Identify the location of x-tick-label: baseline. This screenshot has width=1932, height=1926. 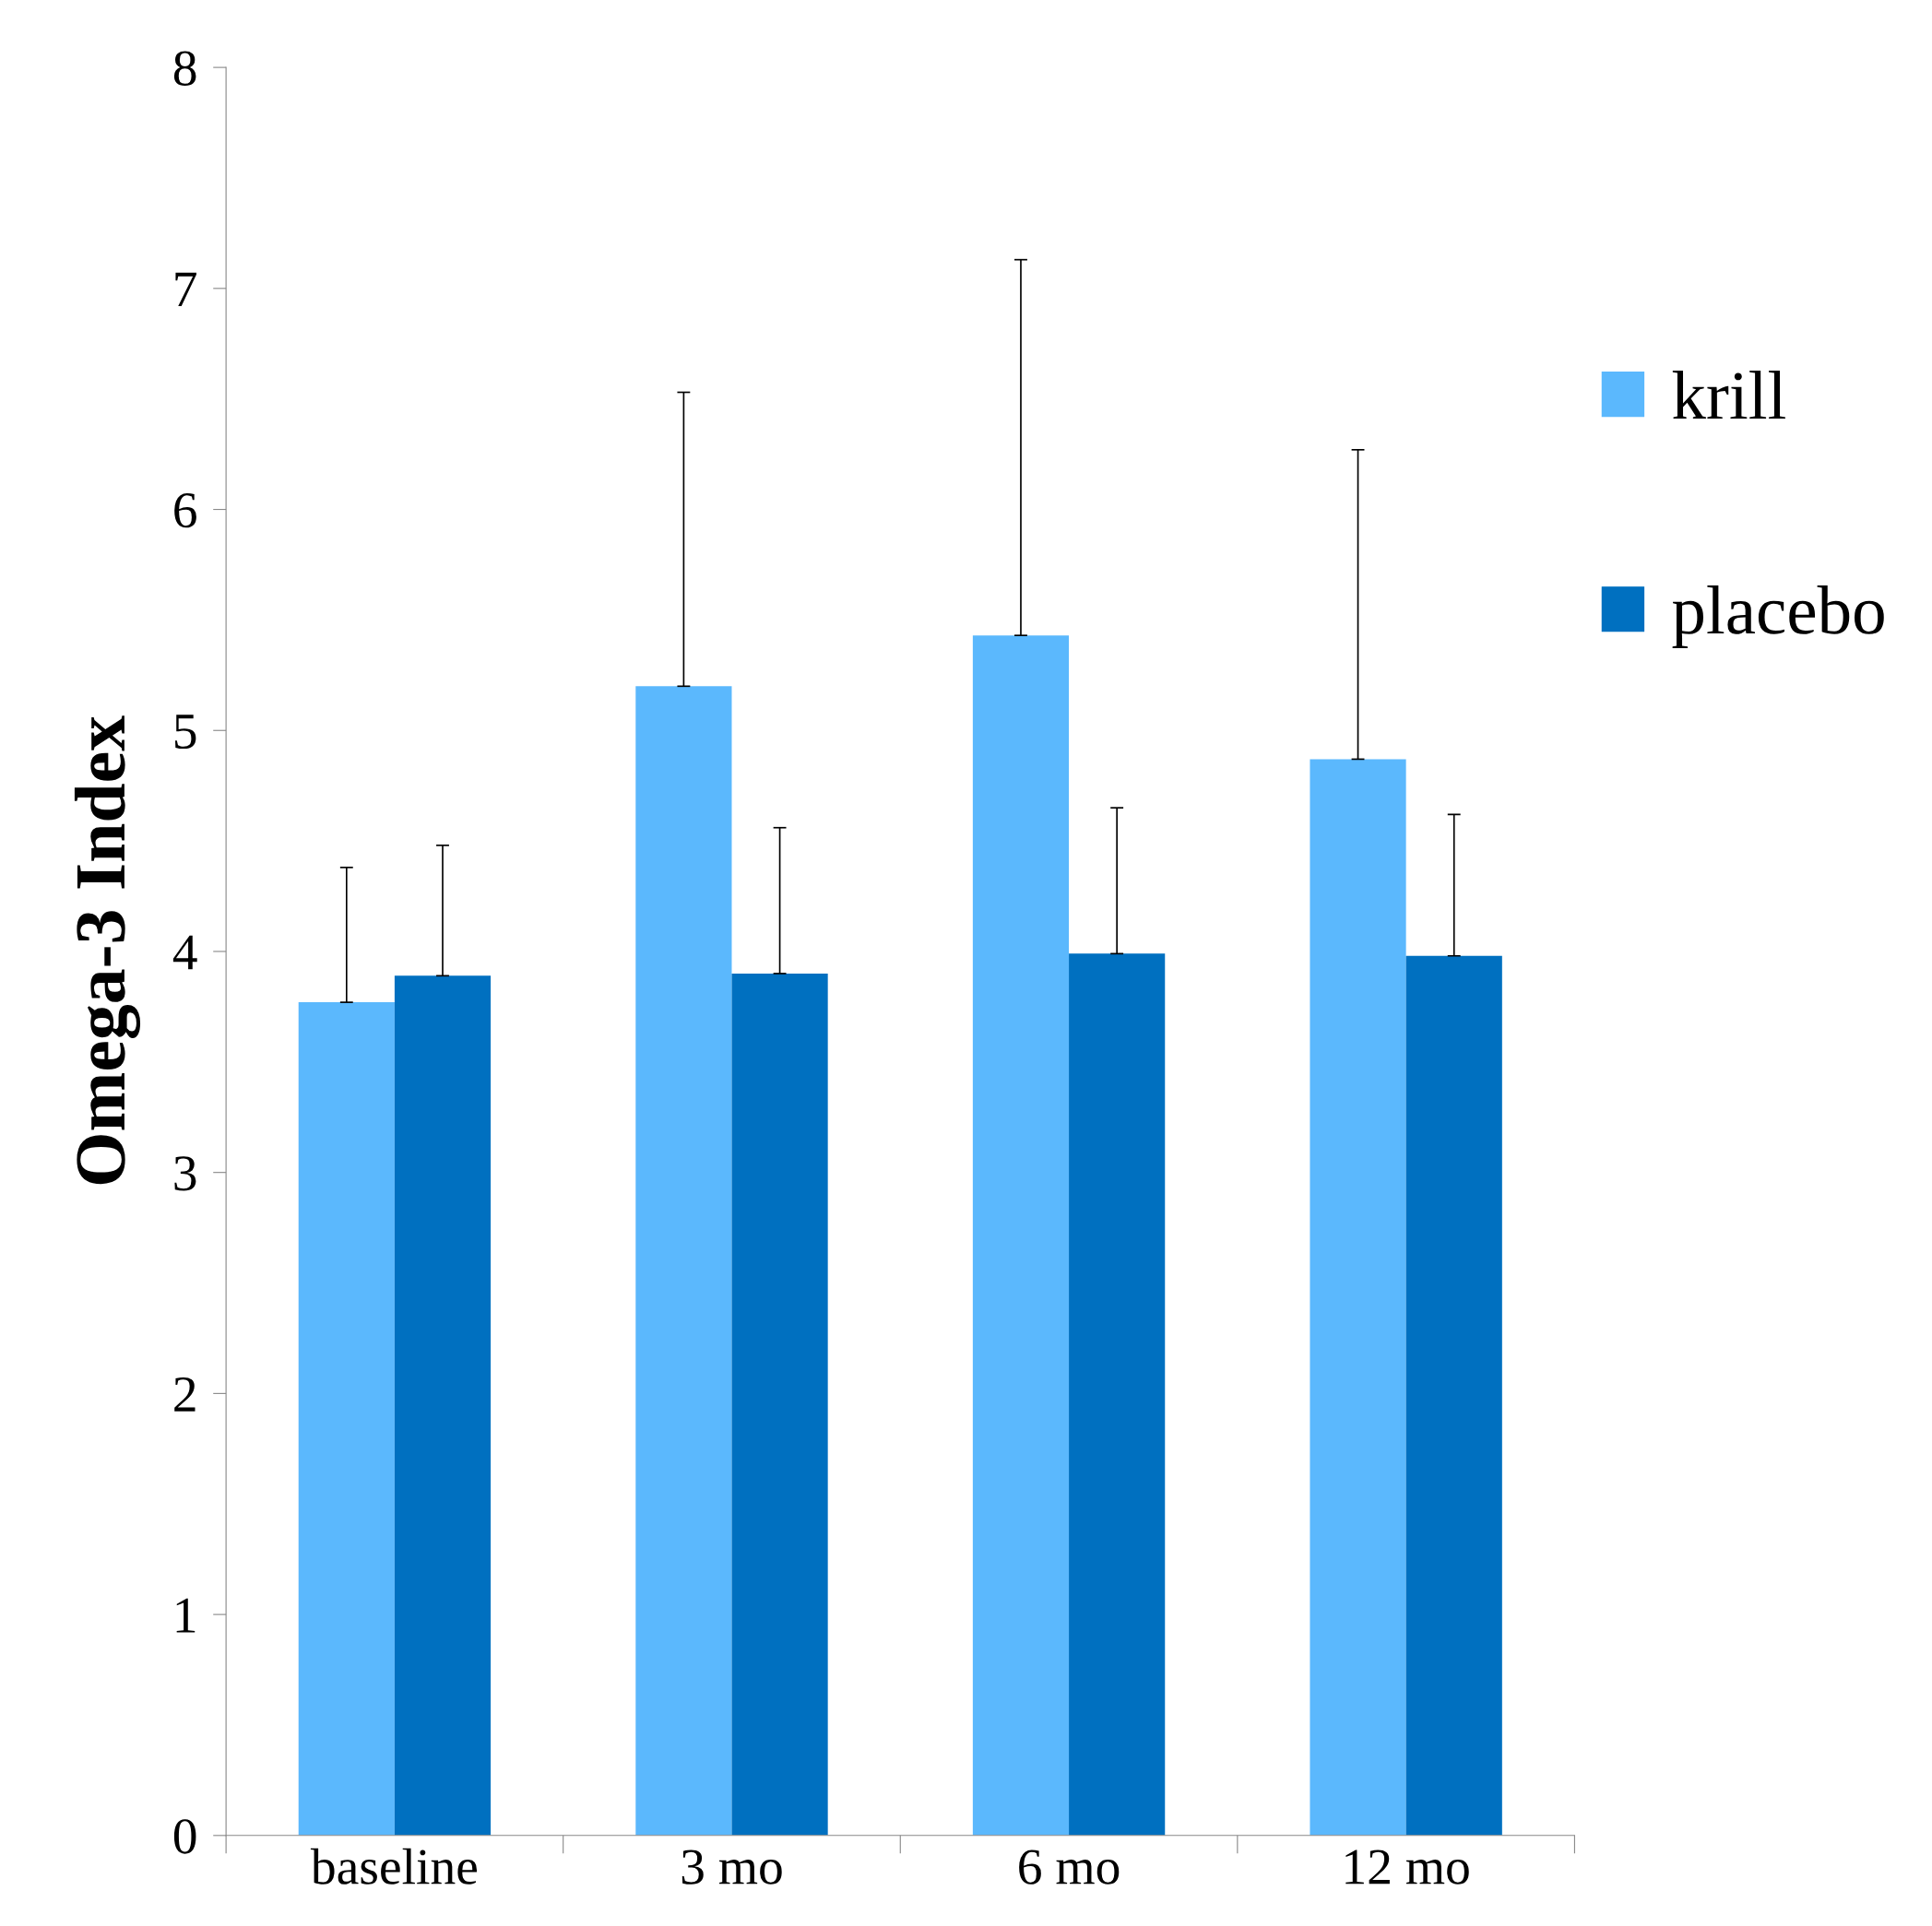
(394, 1866).